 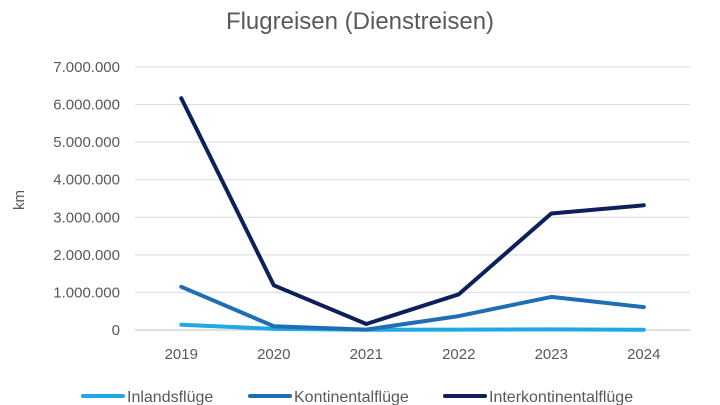 I want to click on x-tick-label: 2020, so click(x=273, y=354).